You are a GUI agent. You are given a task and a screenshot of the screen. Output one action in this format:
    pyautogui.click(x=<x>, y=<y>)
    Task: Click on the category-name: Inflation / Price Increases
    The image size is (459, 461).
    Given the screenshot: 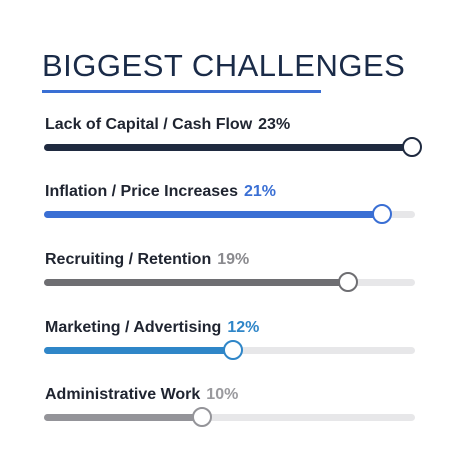 What is the action you would take?
    pyautogui.click(x=141, y=191)
    